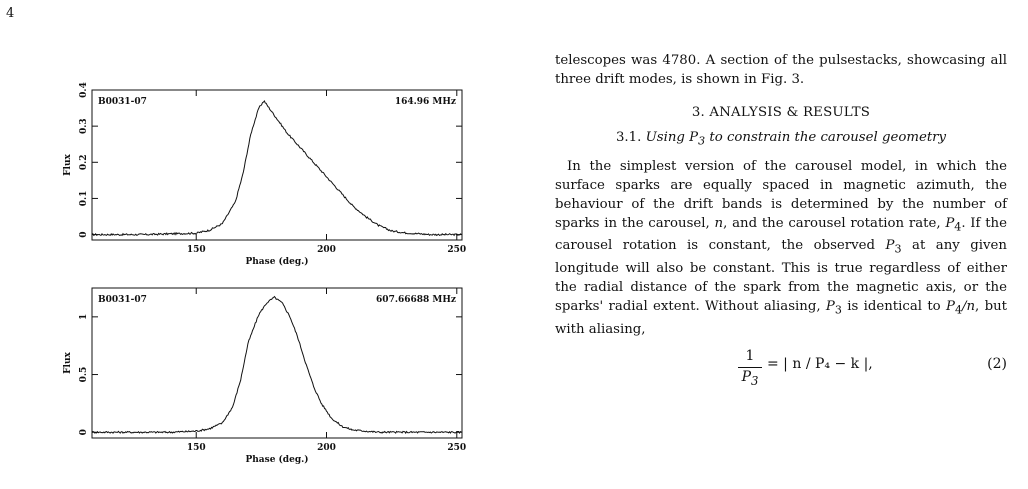  I want to click on equation-number: (2), so click(997, 363).